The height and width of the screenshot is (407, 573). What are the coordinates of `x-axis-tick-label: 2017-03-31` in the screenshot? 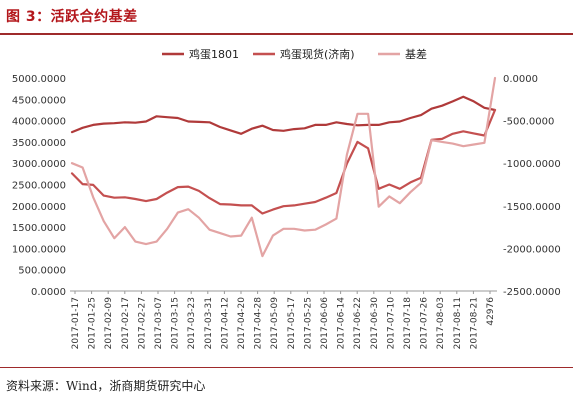 It's located at (209, 323).